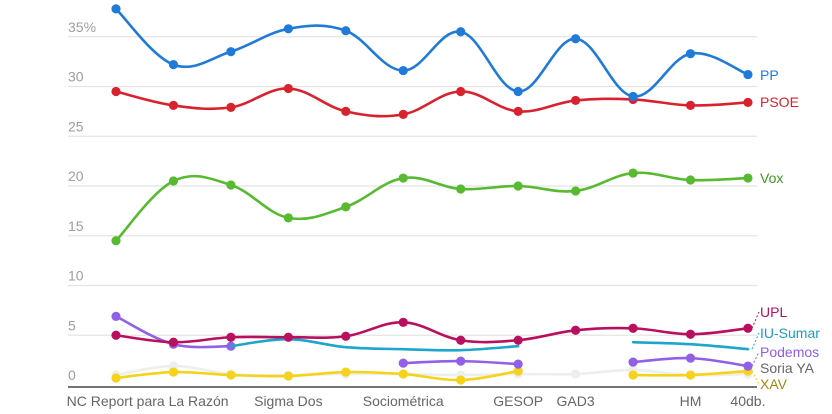 This screenshot has width=832, height=414. I want to click on series-podemos, so click(432, 341).